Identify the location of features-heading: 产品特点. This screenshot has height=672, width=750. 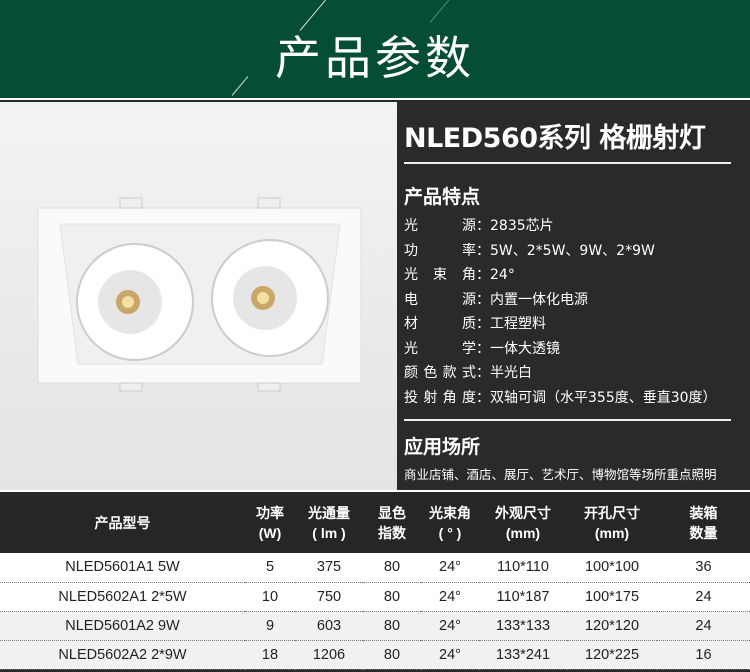
(442, 197).